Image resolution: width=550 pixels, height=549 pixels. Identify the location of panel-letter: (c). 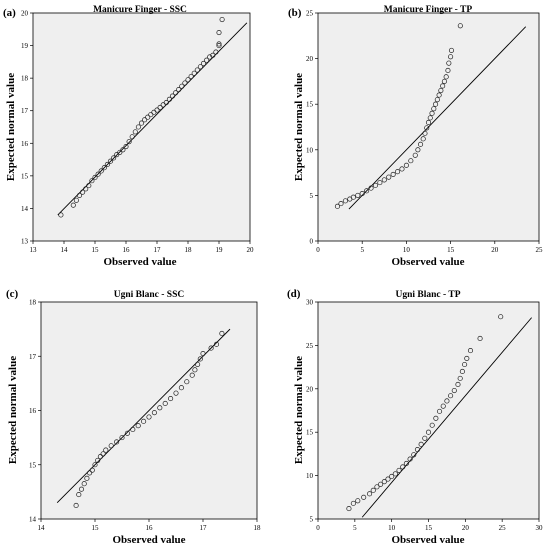
(12, 294).